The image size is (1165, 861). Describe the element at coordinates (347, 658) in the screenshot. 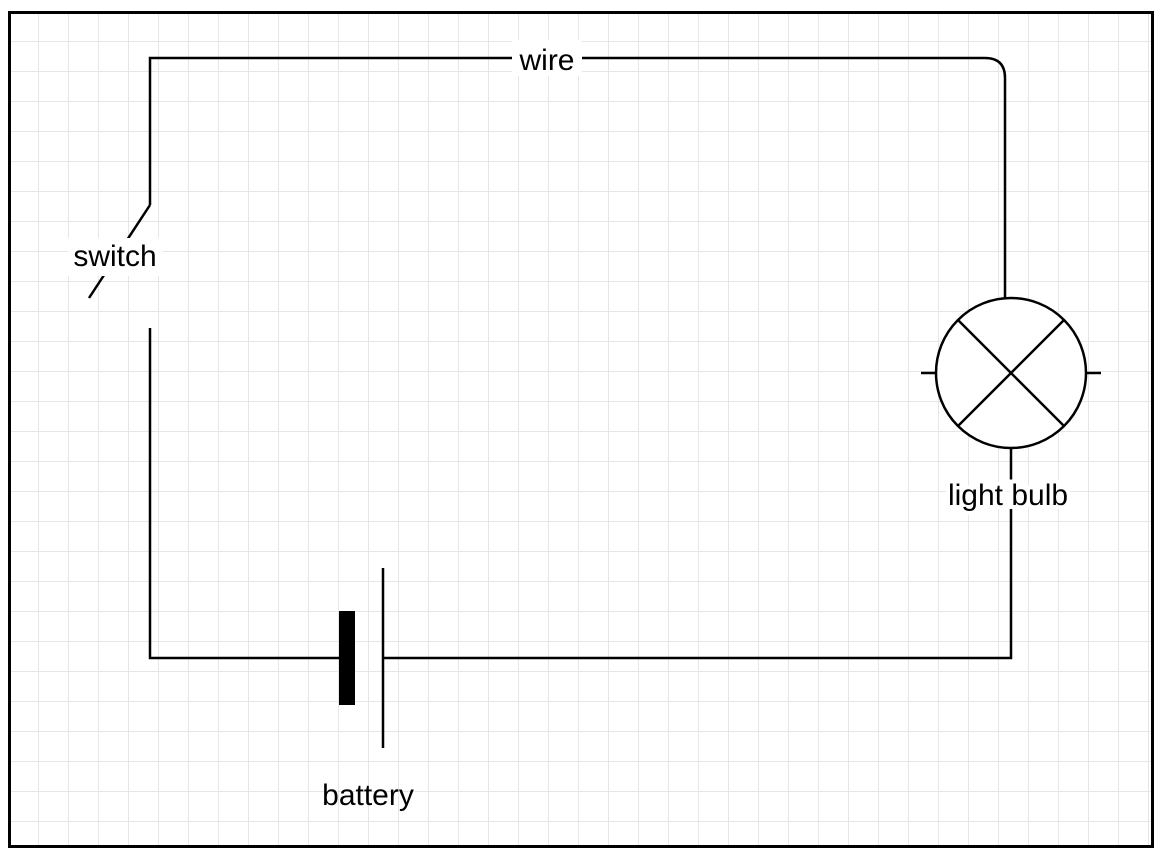

I see `battery-negative-plate` at that location.